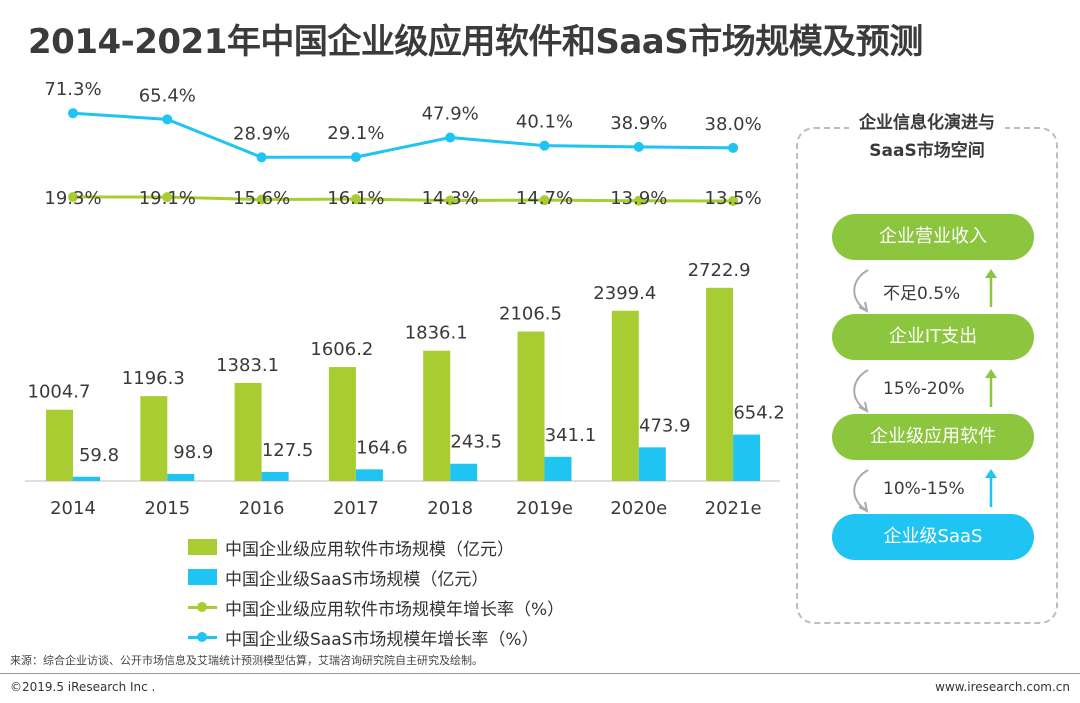 The height and width of the screenshot is (703, 1080). I want to click on side-panel-title-line1: 企业信息化演进与, so click(927, 123).